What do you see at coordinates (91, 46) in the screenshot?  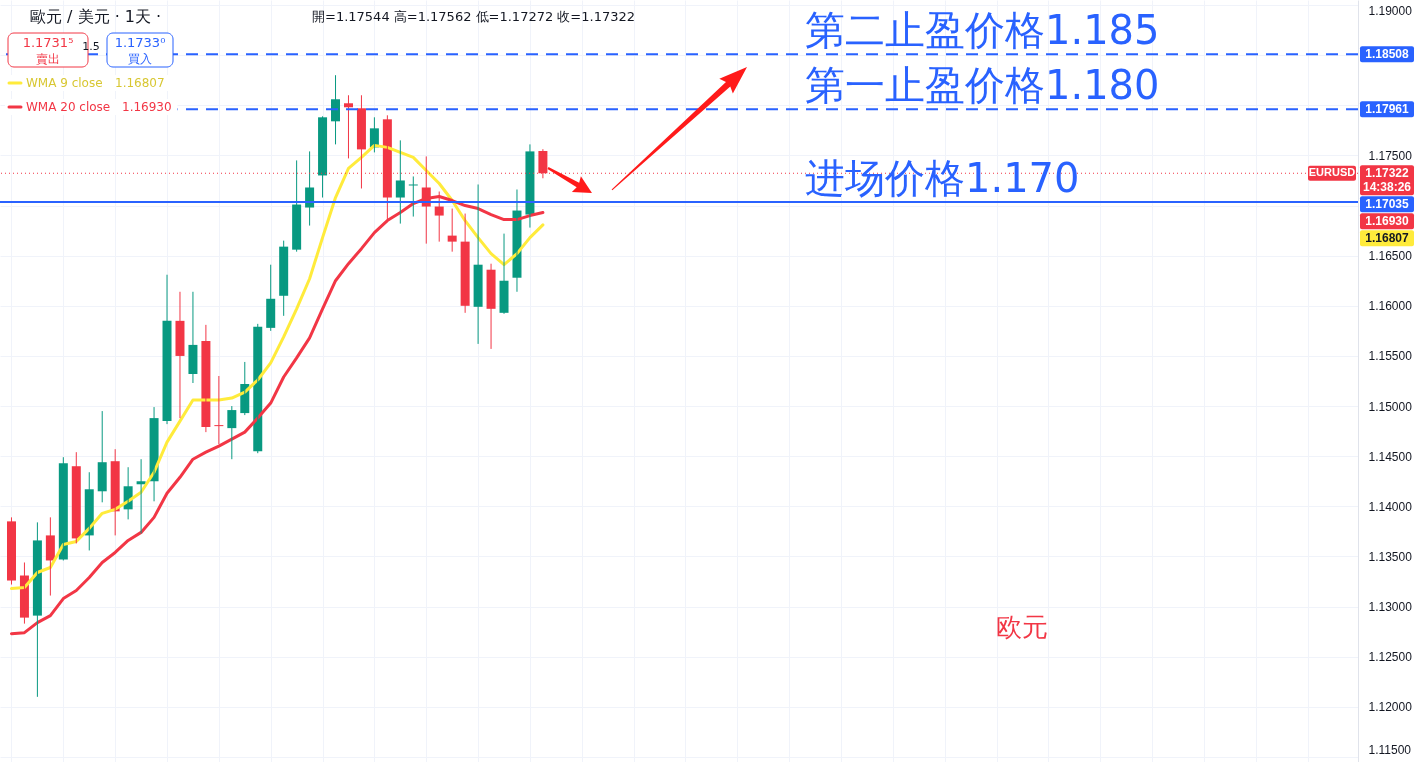 I see `annotation: 1.5` at bounding box center [91, 46].